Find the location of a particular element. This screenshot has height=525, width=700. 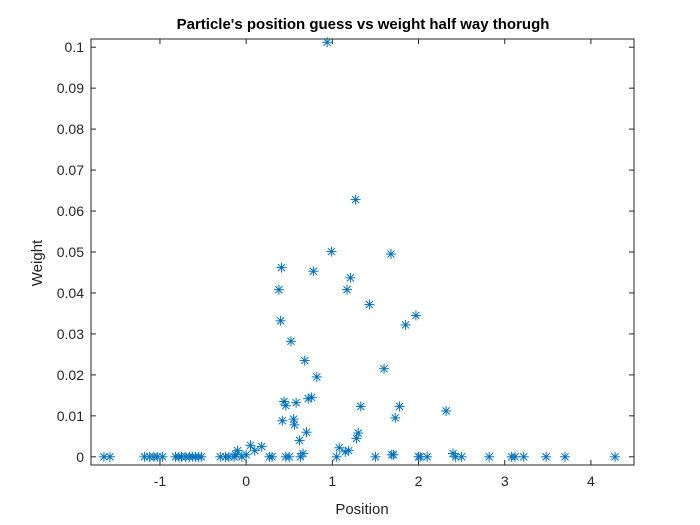

y-tick-label: 0.04 is located at coordinates (70, 293).